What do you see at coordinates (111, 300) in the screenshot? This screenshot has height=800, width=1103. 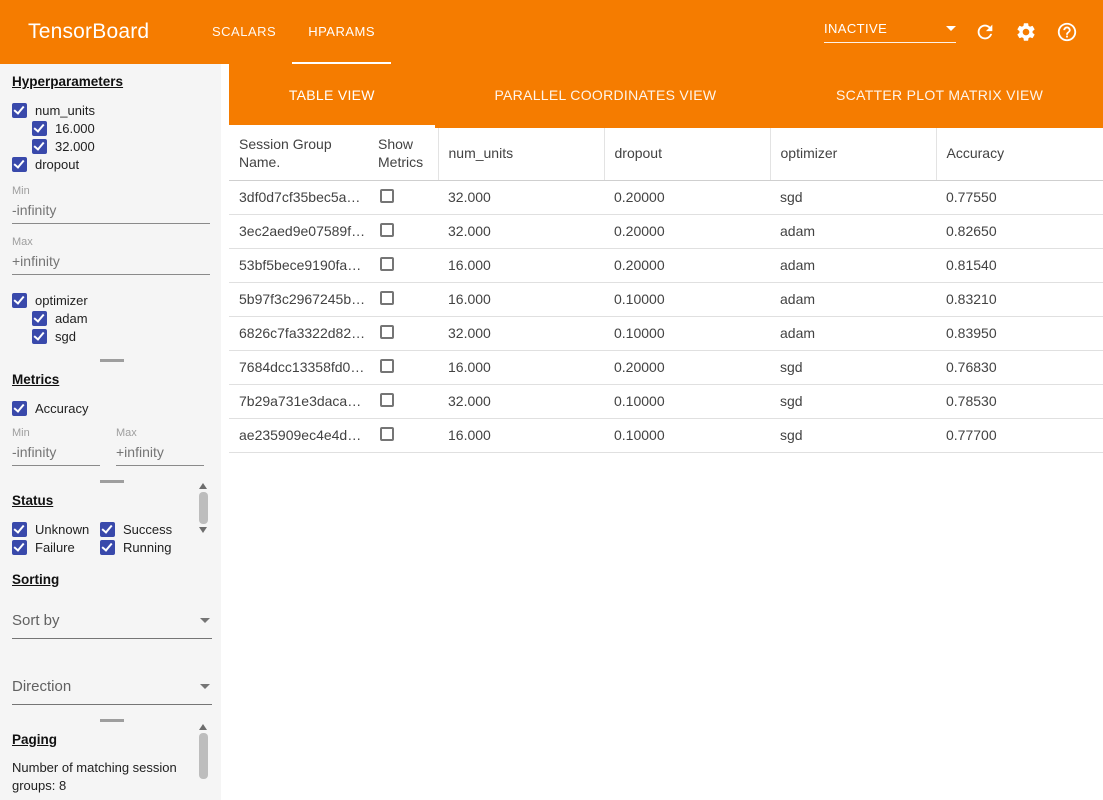 I see `hparam-optimizer-checkbox: optimizer` at bounding box center [111, 300].